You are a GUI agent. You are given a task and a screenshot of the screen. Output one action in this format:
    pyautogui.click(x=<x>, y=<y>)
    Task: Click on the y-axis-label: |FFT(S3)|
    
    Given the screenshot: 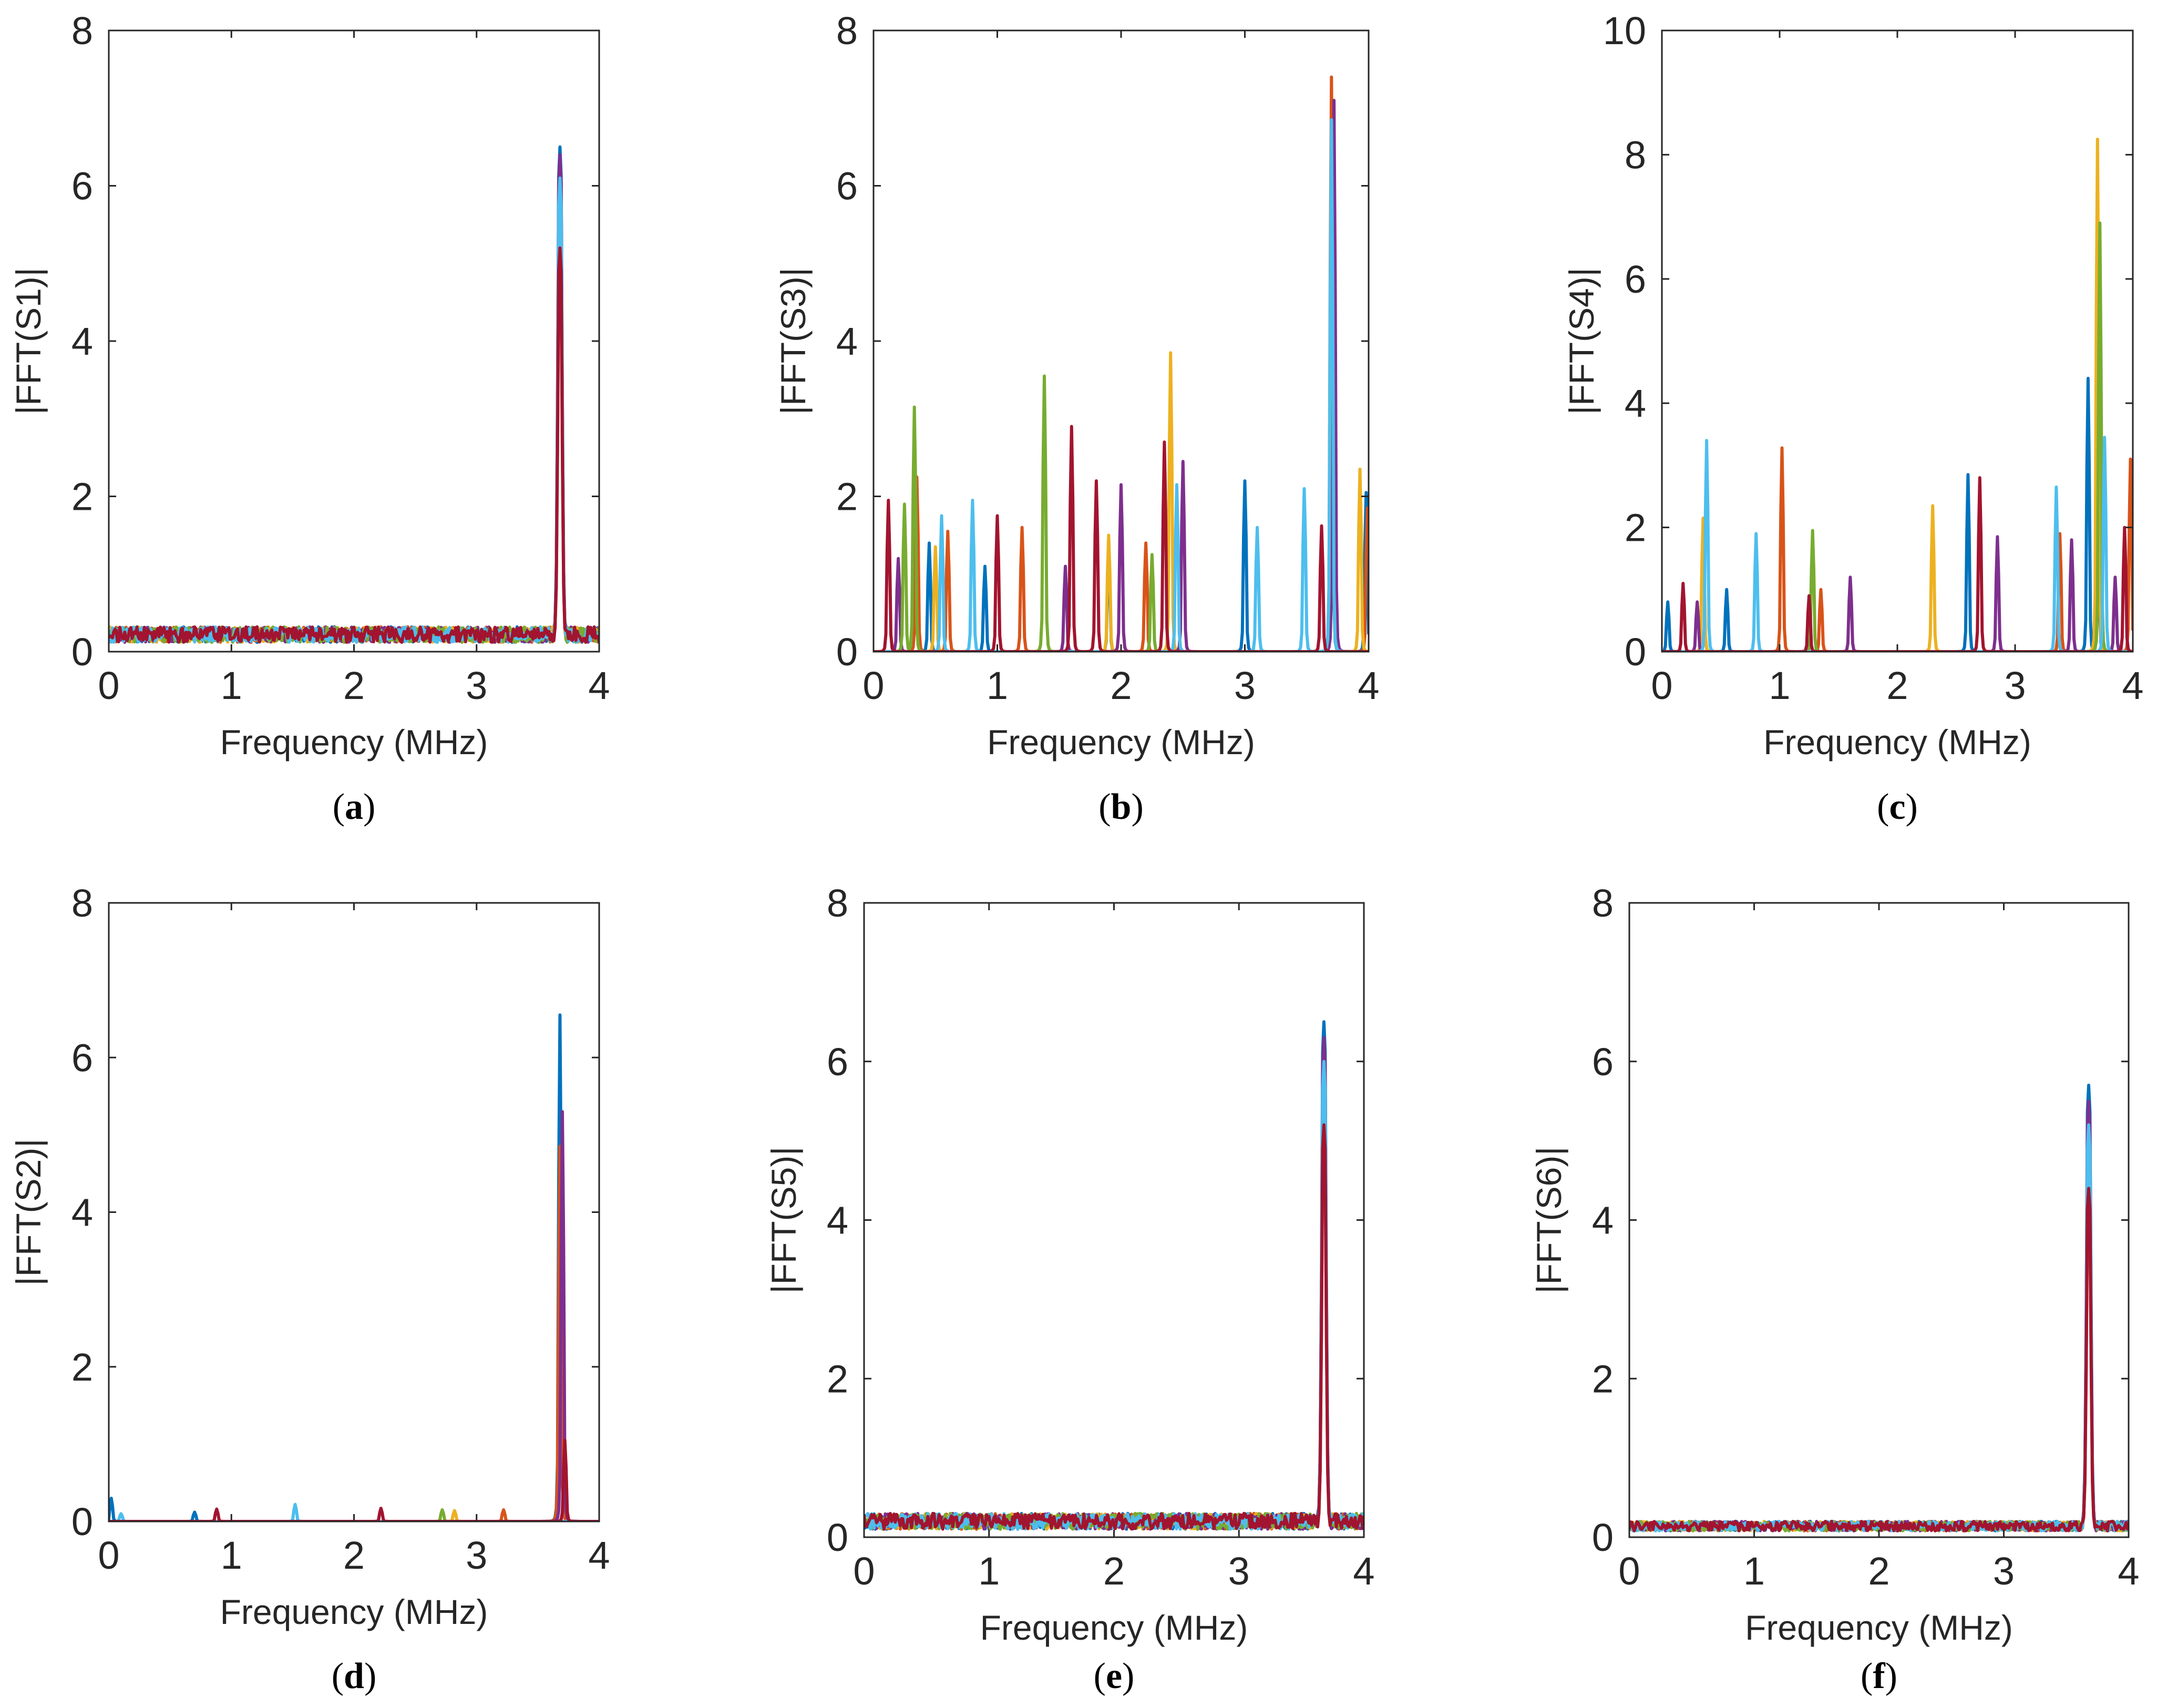 What is the action you would take?
    pyautogui.click(x=793, y=341)
    